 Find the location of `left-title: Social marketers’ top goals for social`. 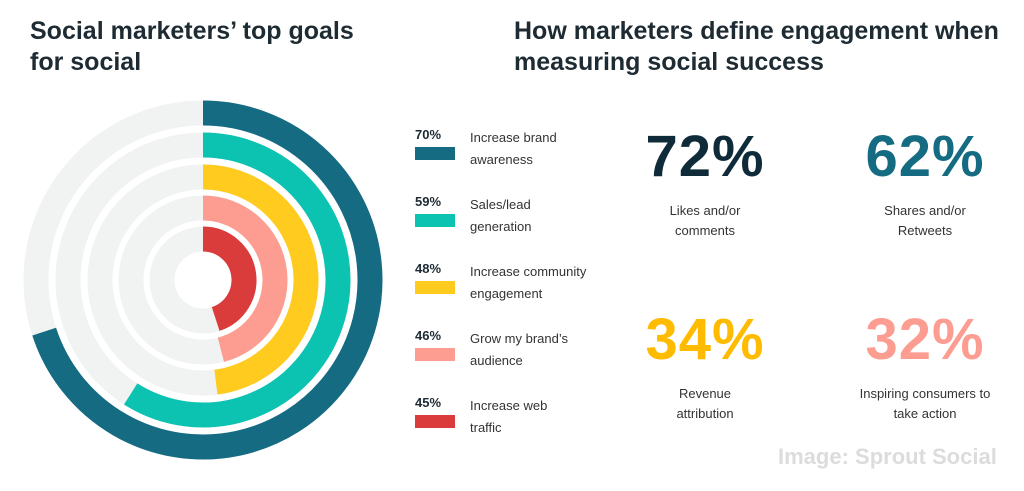

left-title: Social marketers’ top goals for social is located at coordinates (192, 46).